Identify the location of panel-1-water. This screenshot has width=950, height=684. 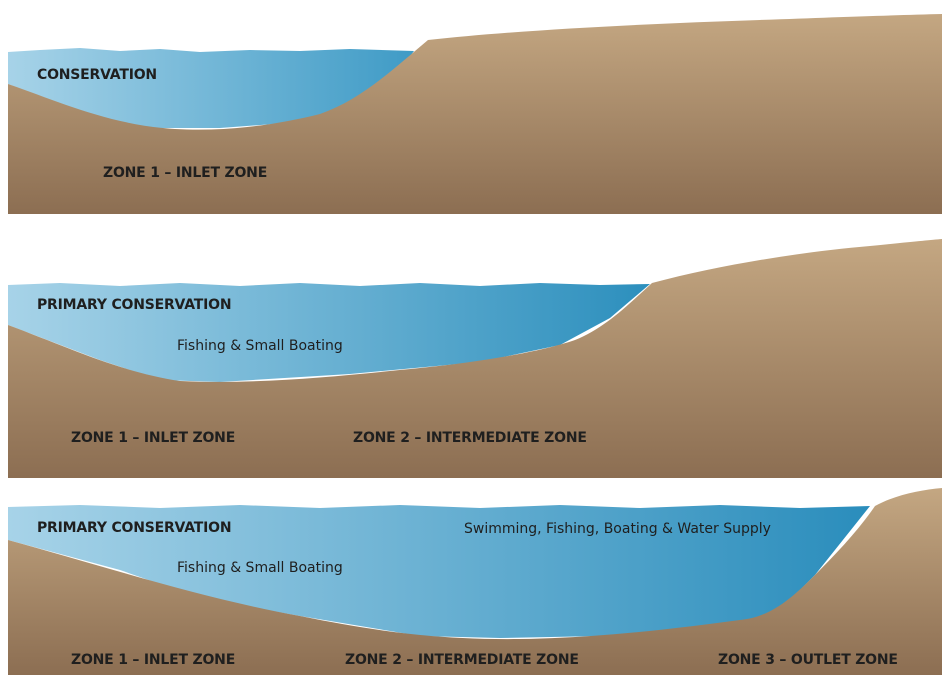
(211, 88).